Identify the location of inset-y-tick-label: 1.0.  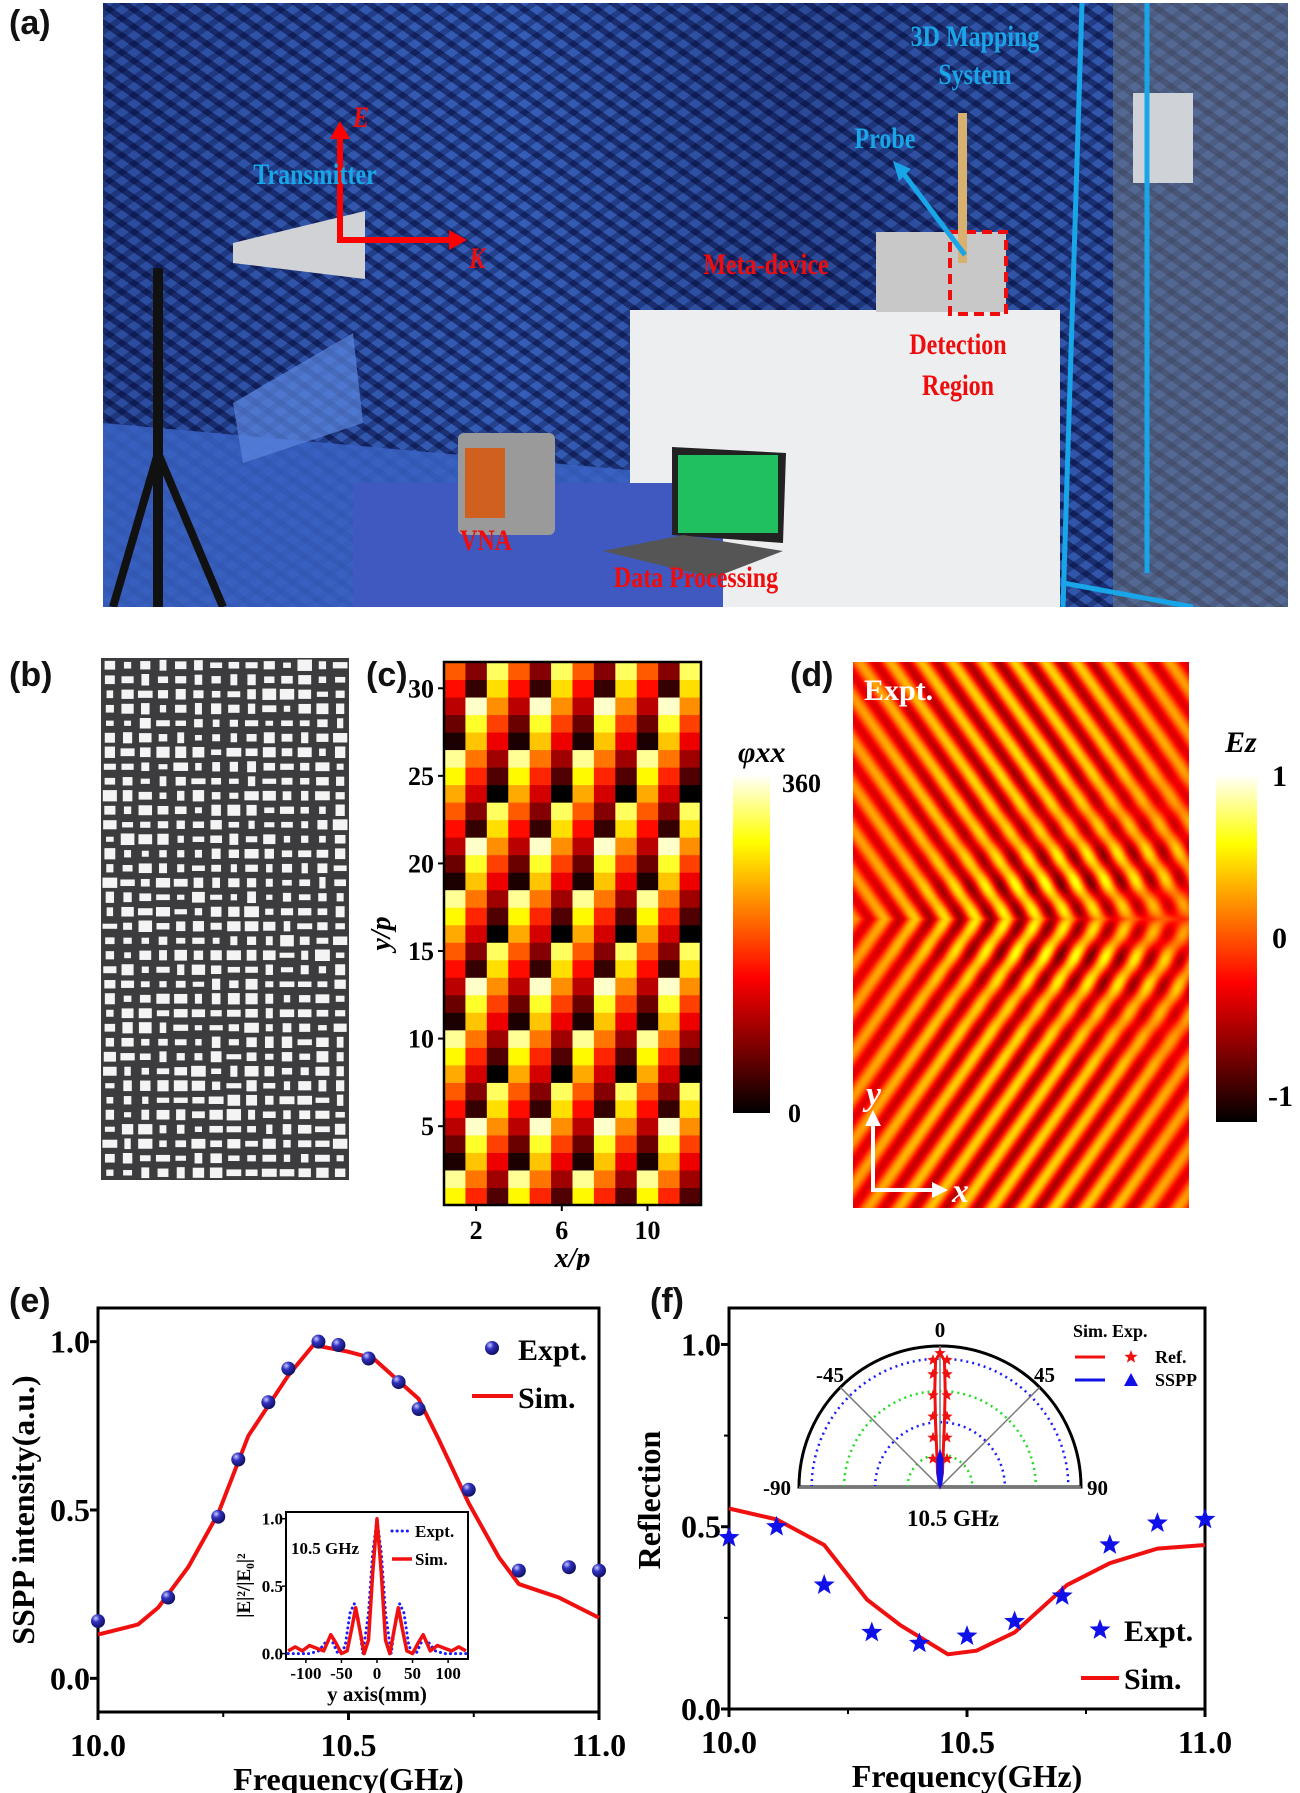
(272, 1519).